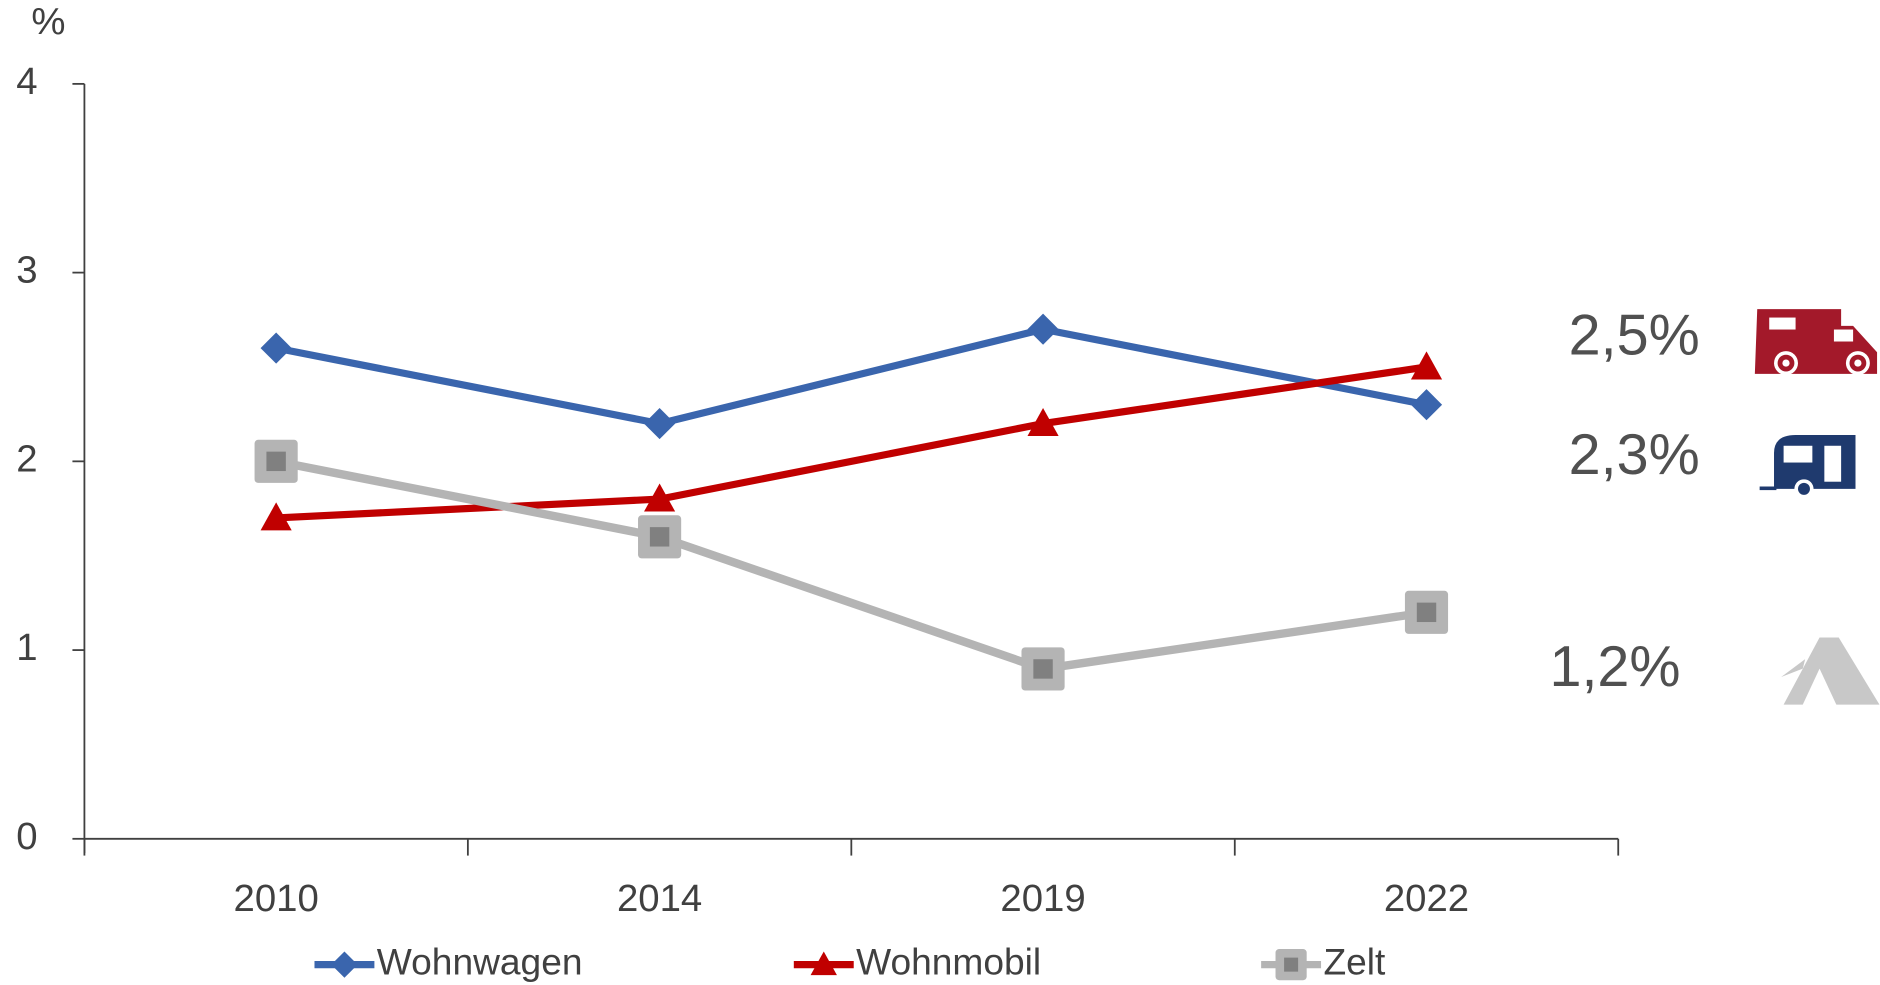 The image size is (1880, 985). Describe the element at coordinates (1807, 466) in the screenshot. I see `caravan-icon` at that location.